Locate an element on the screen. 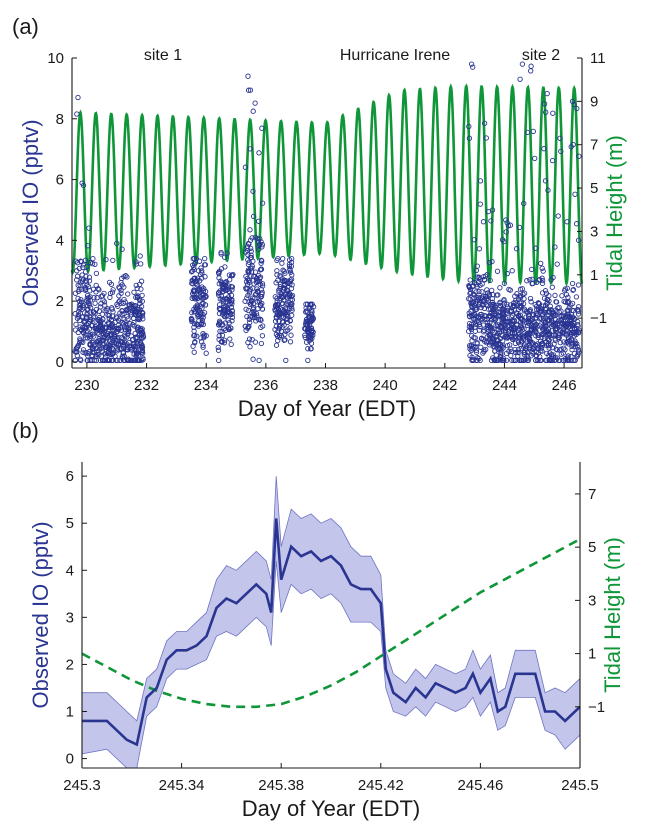 The width and height of the screenshot is (648, 827). panel-b-y-label-left: Observed IO (pptv) is located at coordinates (40, 614).